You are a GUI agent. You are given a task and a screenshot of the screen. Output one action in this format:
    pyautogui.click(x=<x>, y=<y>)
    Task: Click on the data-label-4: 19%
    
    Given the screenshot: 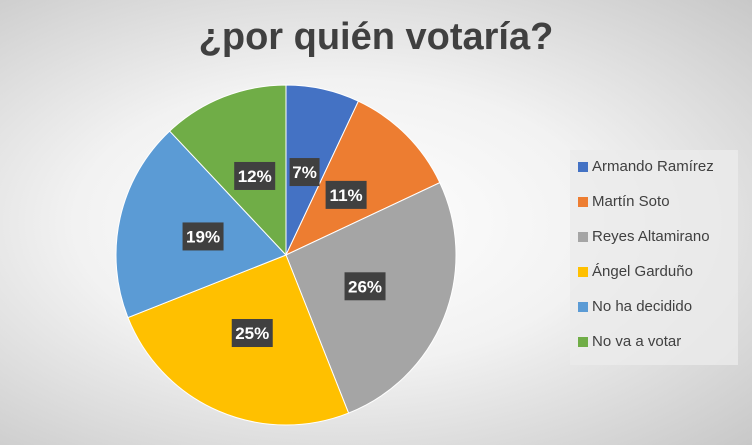 What is the action you would take?
    pyautogui.click(x=203, y=236)
    